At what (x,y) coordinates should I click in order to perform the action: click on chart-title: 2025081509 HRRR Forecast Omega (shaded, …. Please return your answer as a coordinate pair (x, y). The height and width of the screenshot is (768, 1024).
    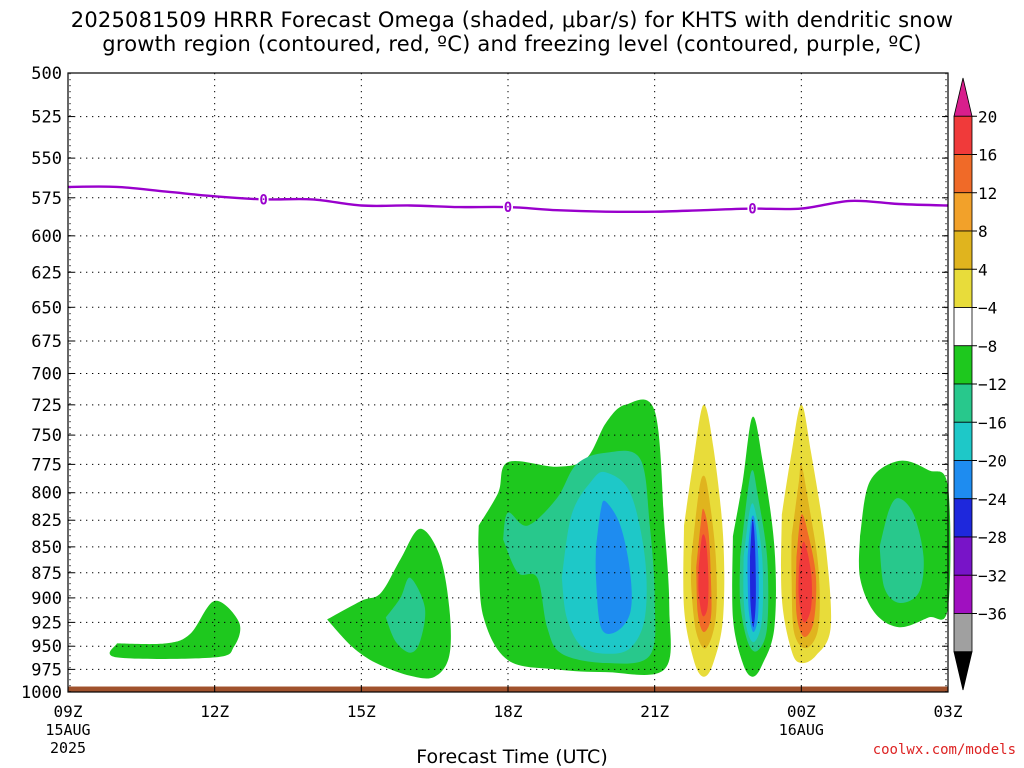
    Looking at the image, I should click on (512, 32).